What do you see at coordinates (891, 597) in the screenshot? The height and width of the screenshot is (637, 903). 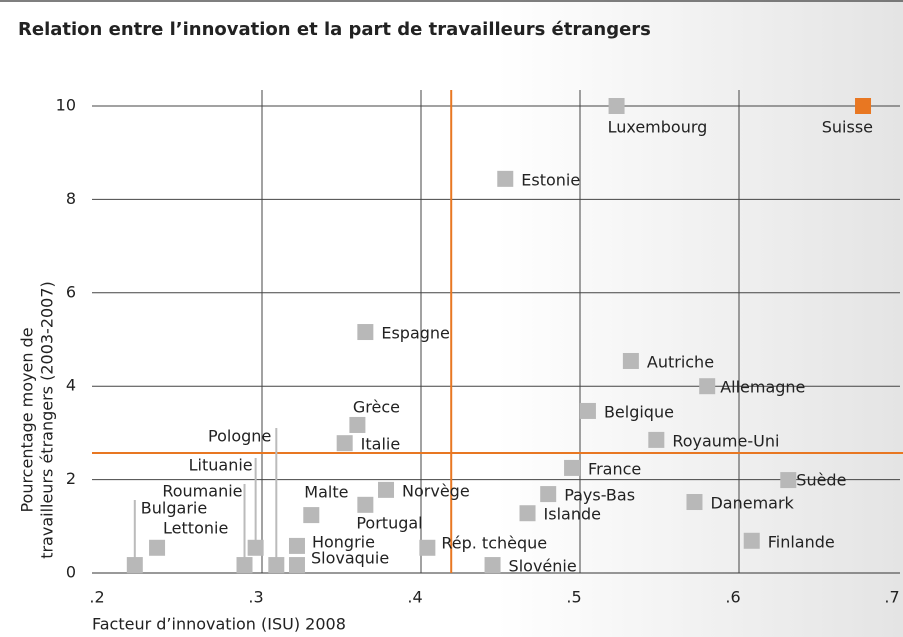 I see `x-tick-label: .7` at bounding box center [891, 597].